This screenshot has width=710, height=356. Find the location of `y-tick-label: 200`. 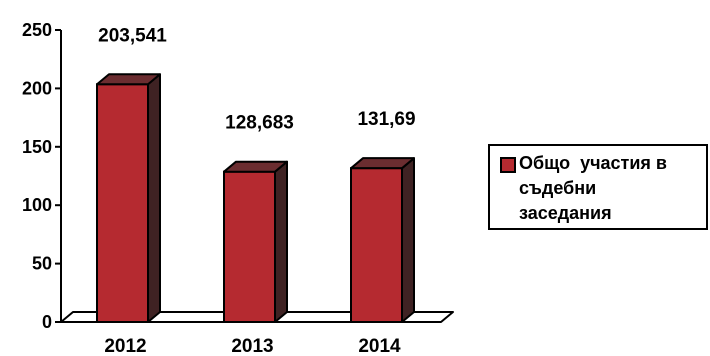

y-tick-label: 200 is located at coordinates (37, 88).